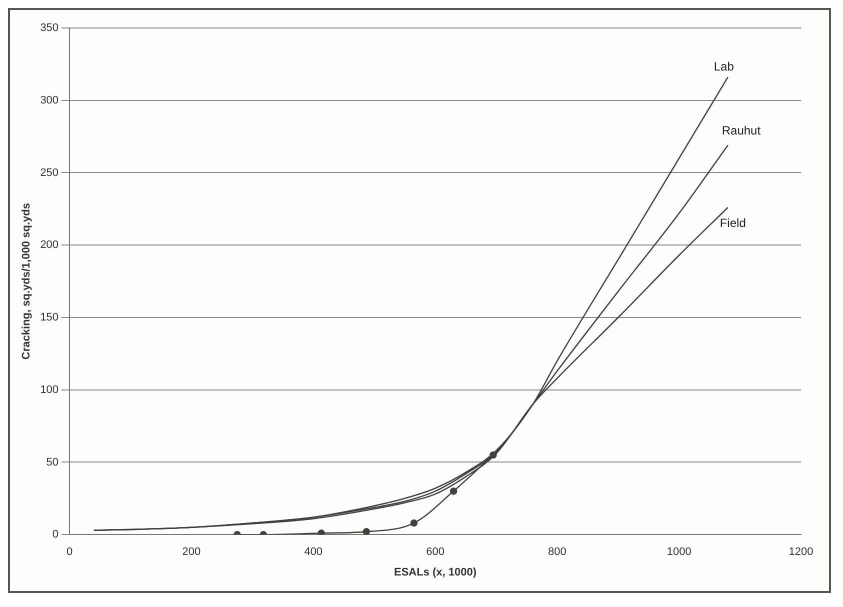 This screenshot has width=843, height=607. Describe the element at coordinates (49, 390) in the screenshot. I see `y-tick-label: 100` at that location.